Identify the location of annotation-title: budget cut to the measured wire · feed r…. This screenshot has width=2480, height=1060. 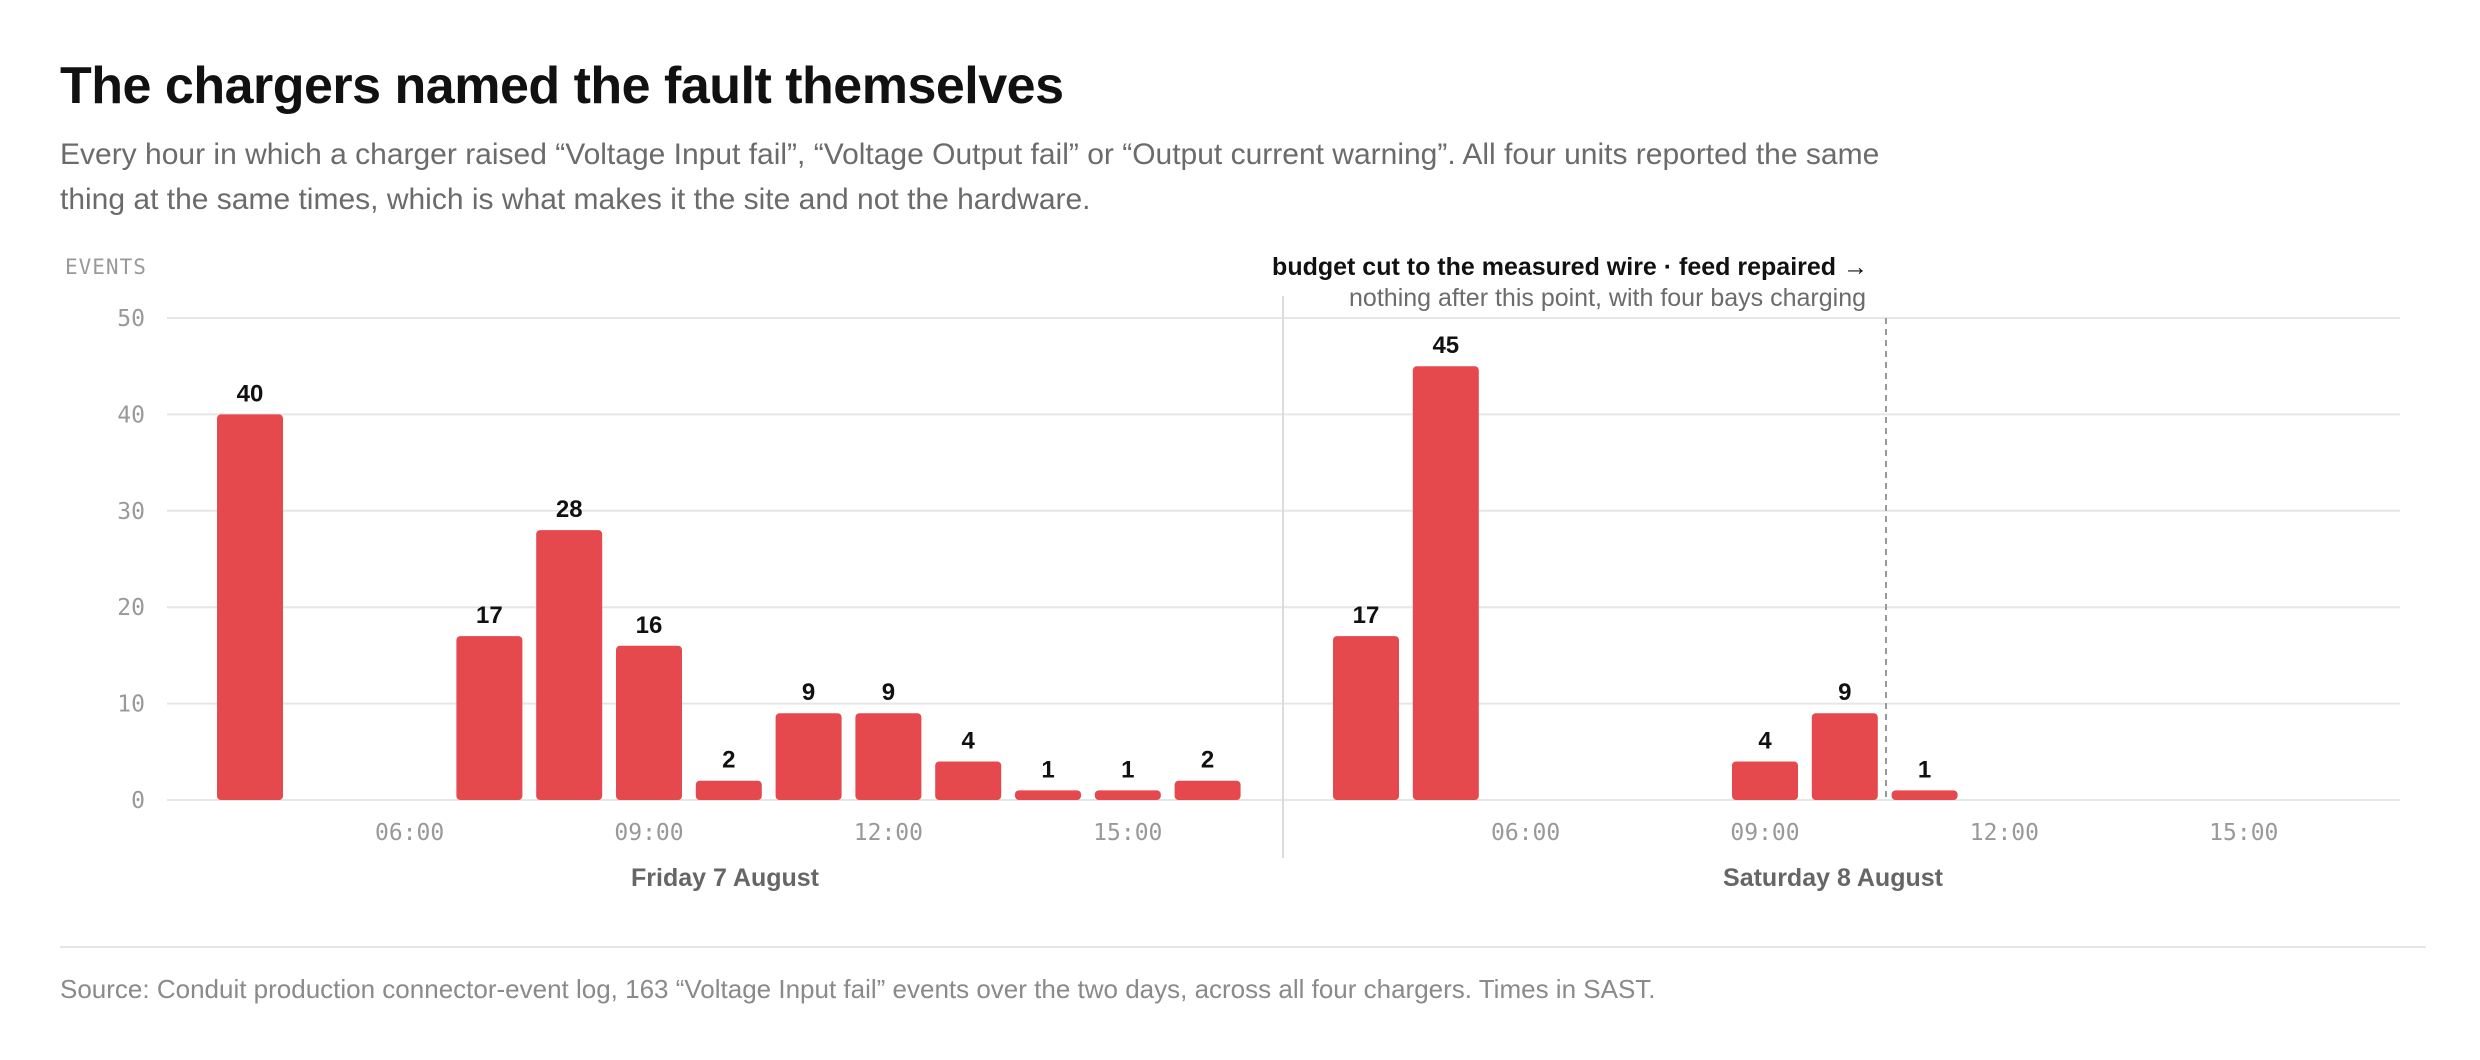
(1570, 267).